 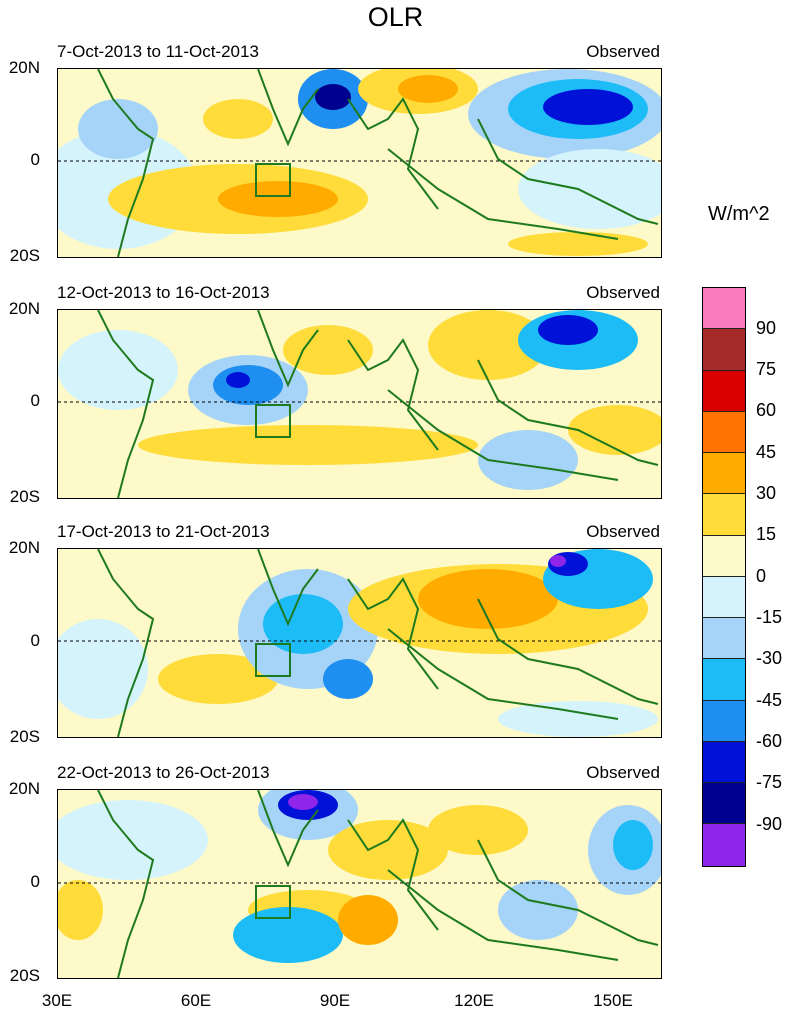 What do you see at coordinates (766, 452) in the screenshot?
I see `colorbar-label: 45` at bounding box center [766, 452].